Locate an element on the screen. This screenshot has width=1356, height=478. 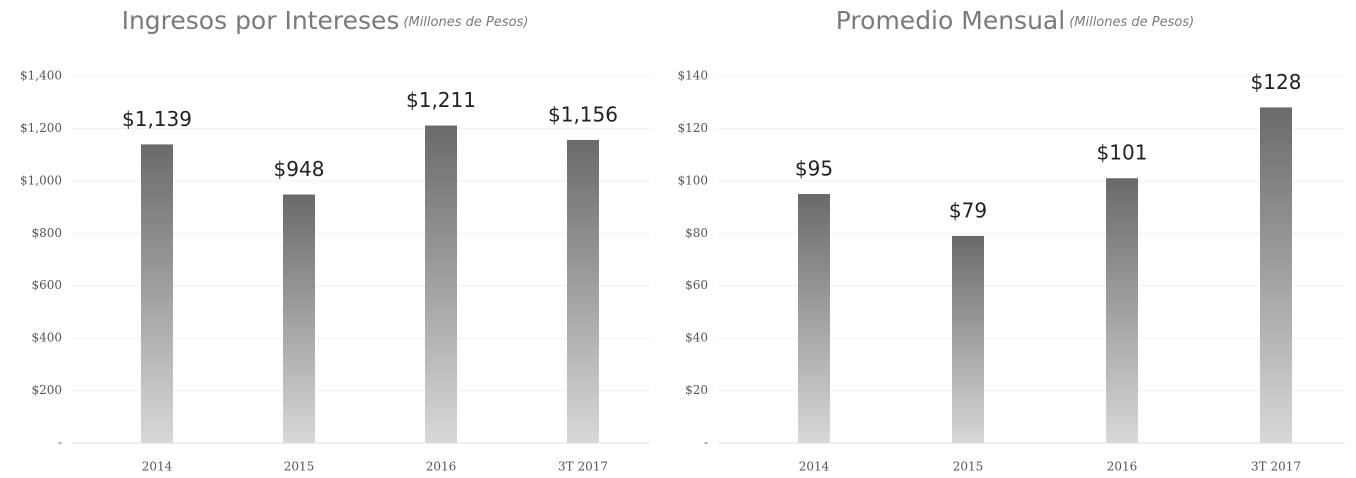
y-tick-label: $120 is located at coordinates (692, 128).